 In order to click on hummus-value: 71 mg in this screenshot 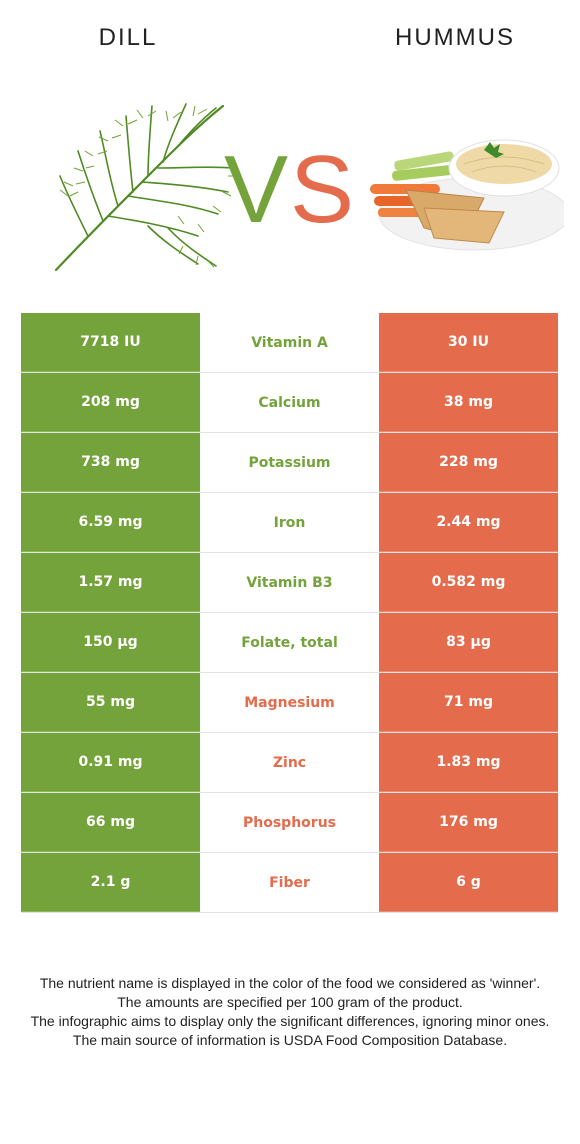, I will do `click(468, 702)`.